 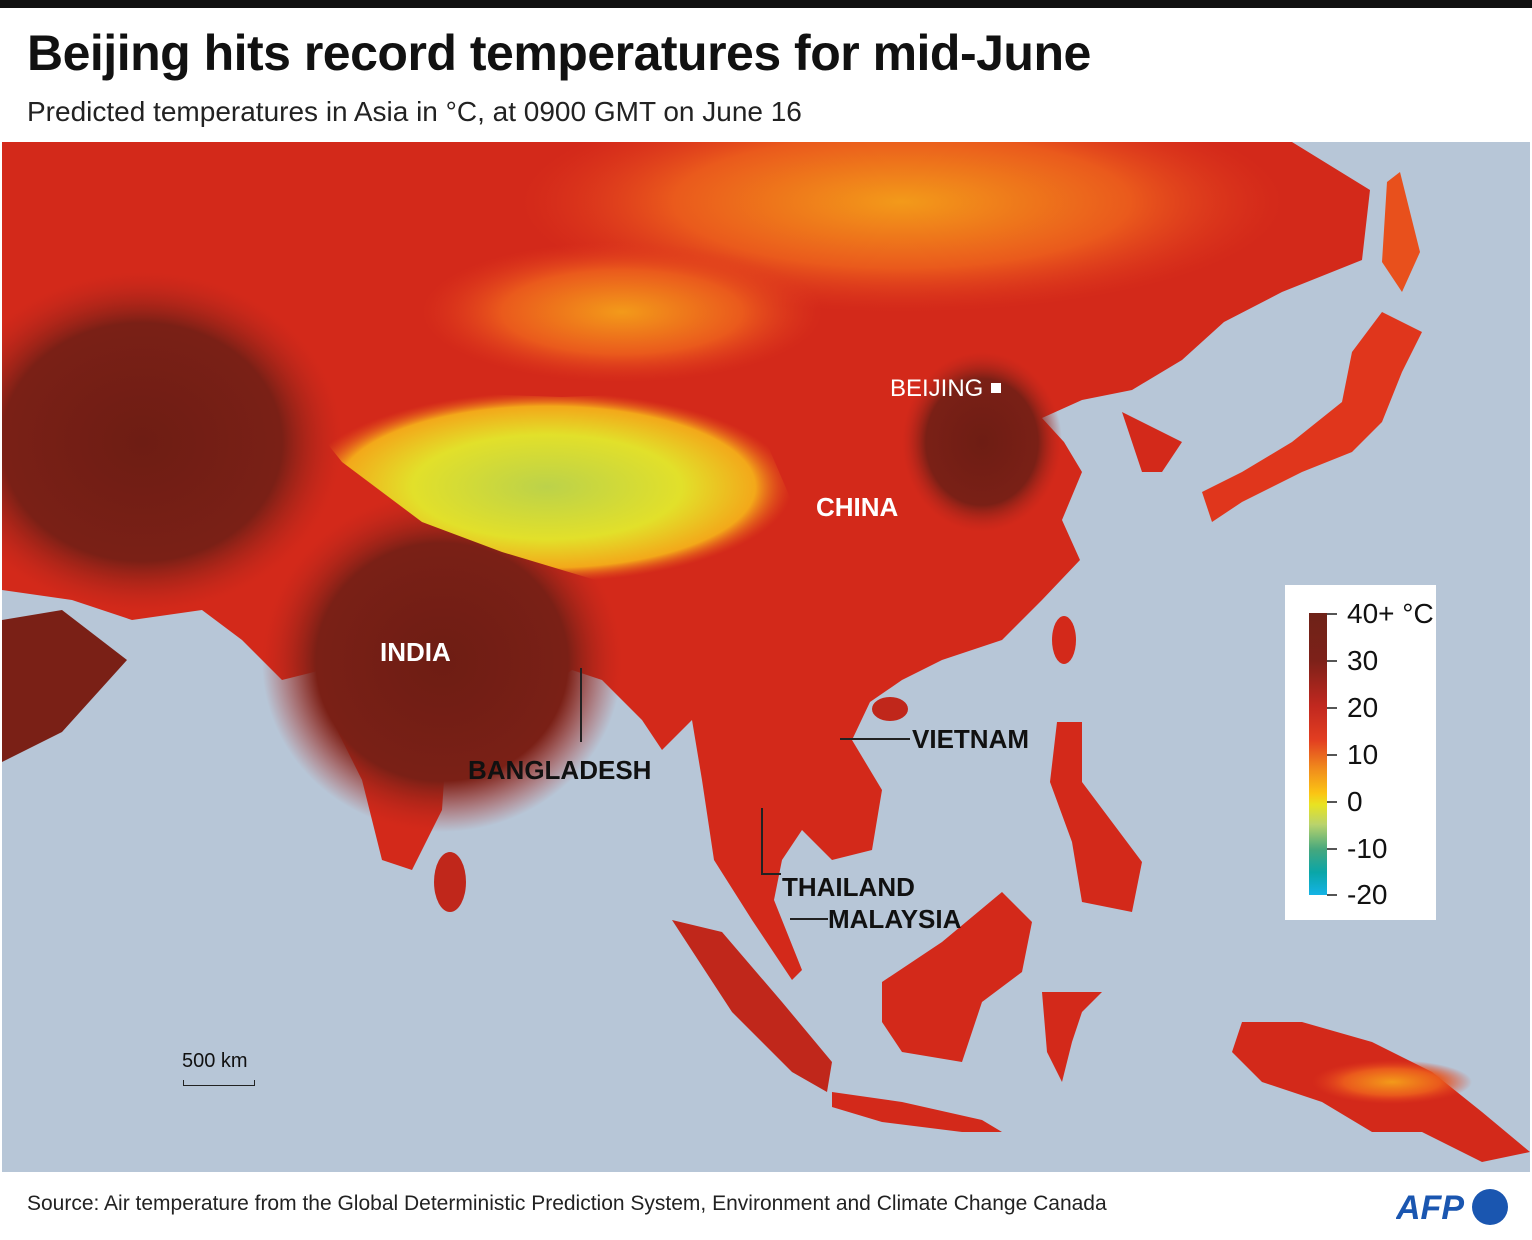 What do you see at coordinates (937, 388) in the screenshot?
I see `label-beijing: BEIJING` at bounding box center [937, 388].